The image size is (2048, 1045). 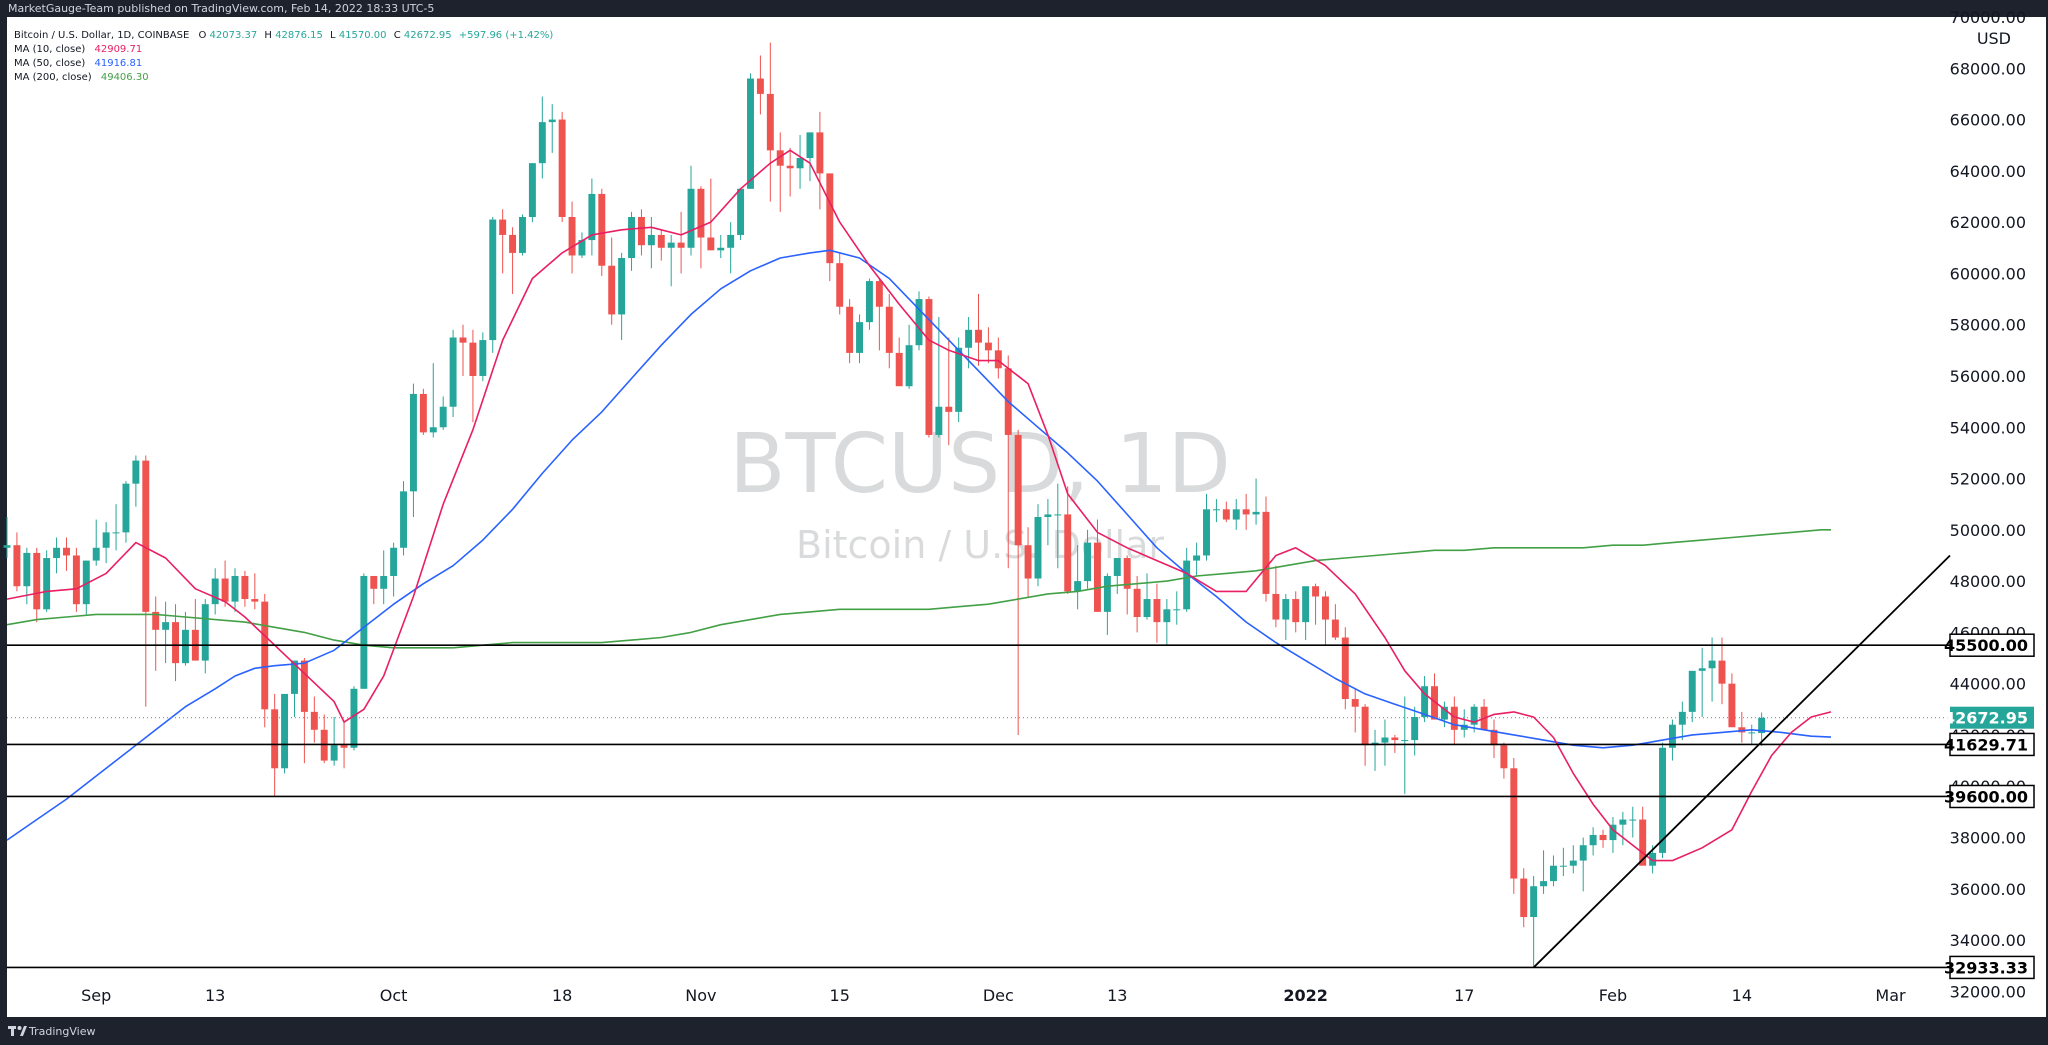 What do you see at coordinates (78, 63) in the screenshot?
I see `legend-ma50: MA (50, close) 41916.81` at bounding box center [78, 63].